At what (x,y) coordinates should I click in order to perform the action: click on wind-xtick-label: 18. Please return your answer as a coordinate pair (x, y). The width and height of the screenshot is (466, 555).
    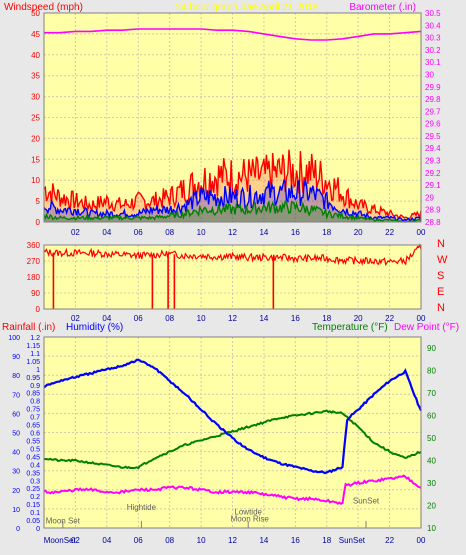
    Looking at the image, I should click on (326, 232).